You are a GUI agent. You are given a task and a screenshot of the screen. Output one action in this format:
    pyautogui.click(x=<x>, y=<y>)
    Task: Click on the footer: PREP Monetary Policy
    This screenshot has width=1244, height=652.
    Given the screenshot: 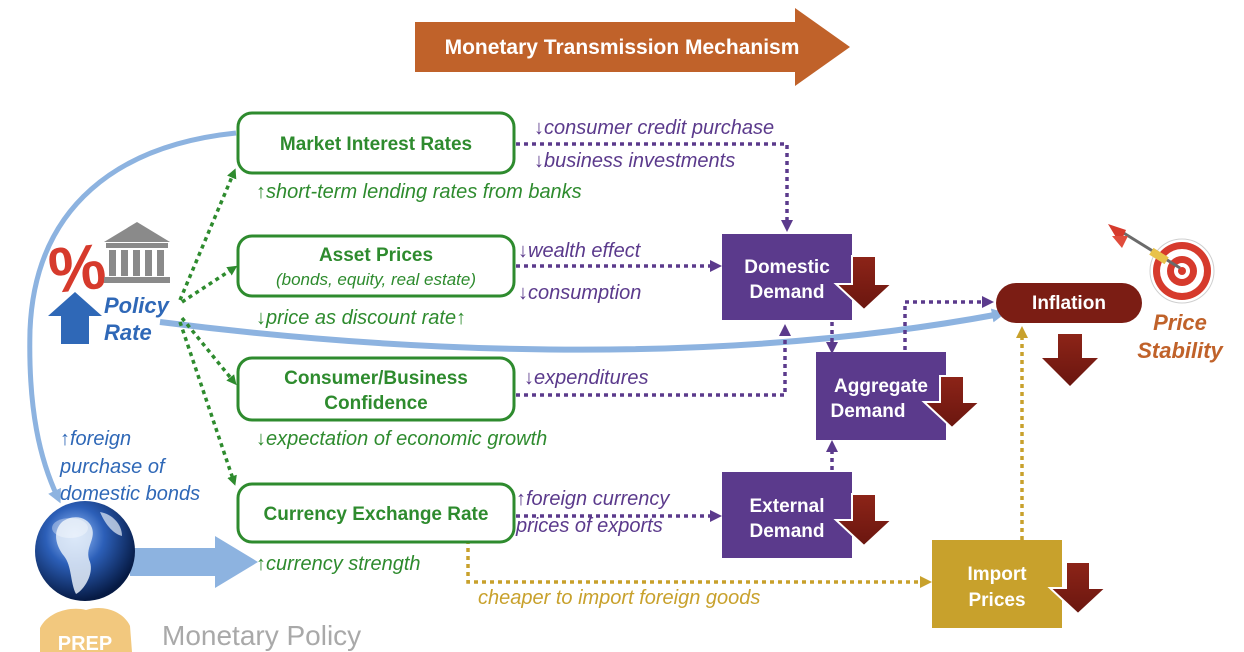 What is the action you would take?
    pyautogui.click(x=200, y=629)
    